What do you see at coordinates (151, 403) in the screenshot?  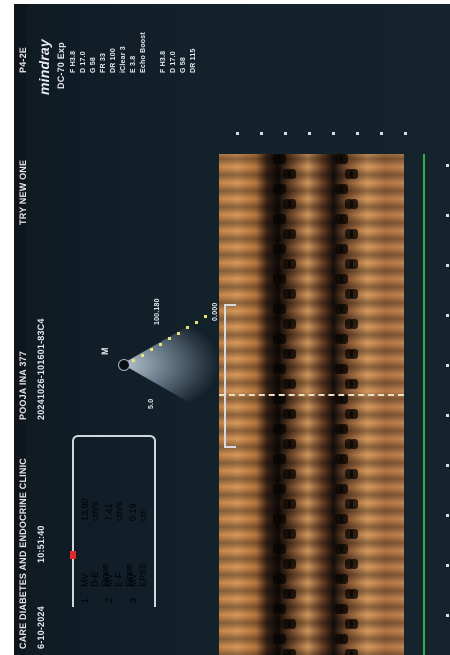 I see `depth-label: 5.0` at bounding box center [151, 403].